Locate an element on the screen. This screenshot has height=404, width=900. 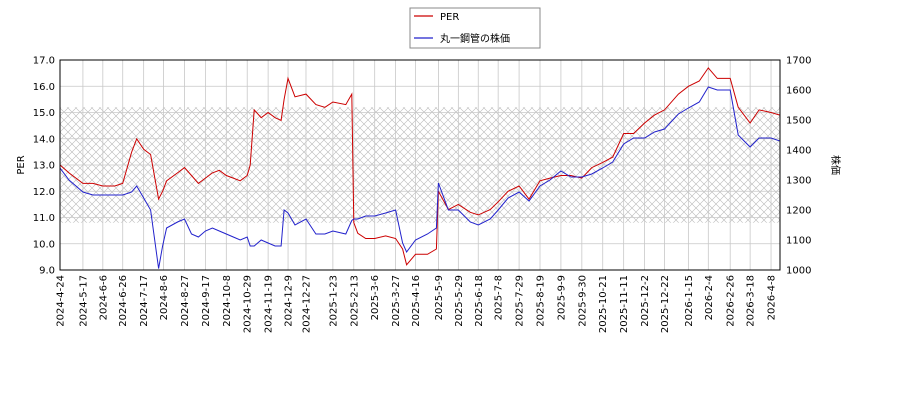
x-tick-label: 2025-10-21 is located at coordinates (603, 304).